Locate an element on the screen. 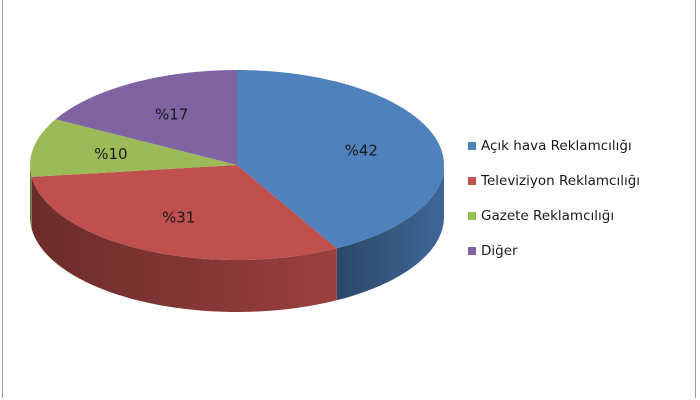  pie-data-label-3: %17 is located at coordinates (171, 114).